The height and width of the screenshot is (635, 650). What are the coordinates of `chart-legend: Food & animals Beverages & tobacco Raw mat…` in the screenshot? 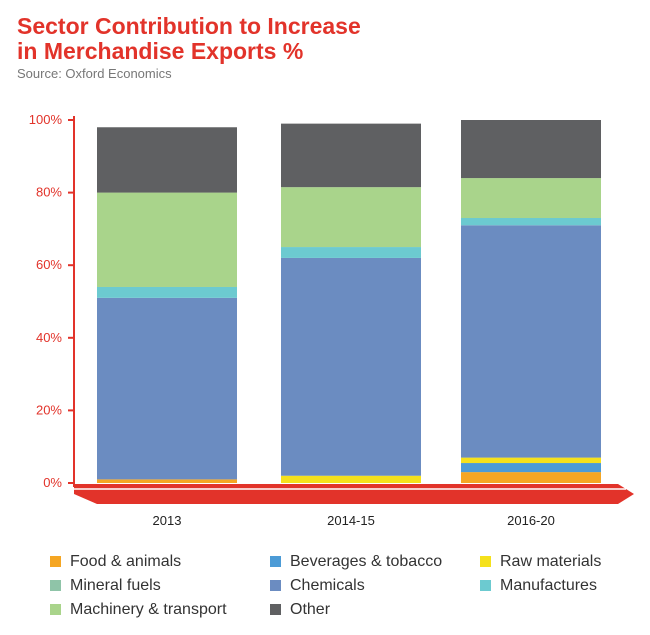 It's located at (345, 585).